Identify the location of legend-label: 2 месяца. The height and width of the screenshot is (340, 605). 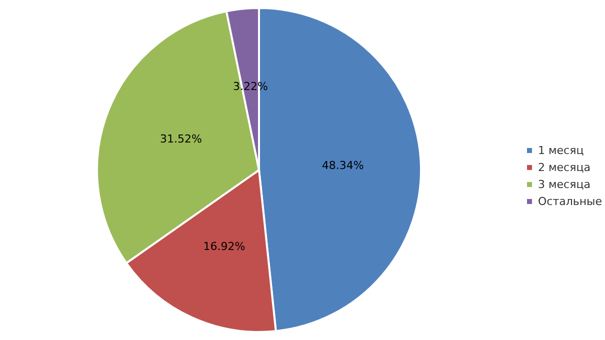
(564, 167).